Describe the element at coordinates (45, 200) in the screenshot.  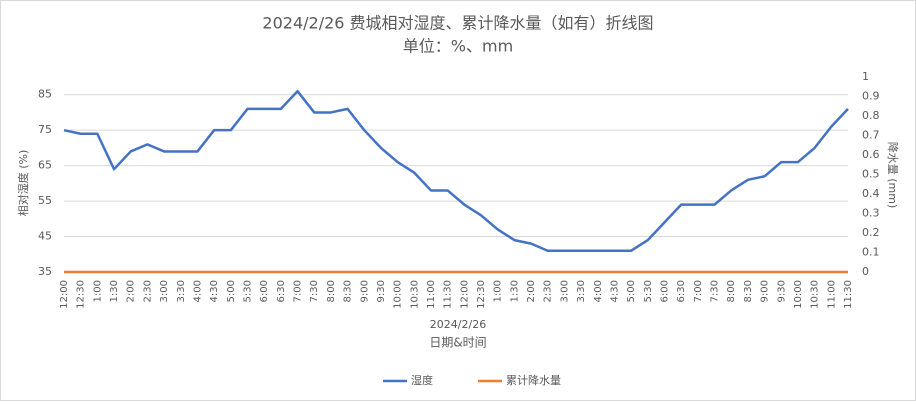
I see `y-tick-label: 55` at that location.